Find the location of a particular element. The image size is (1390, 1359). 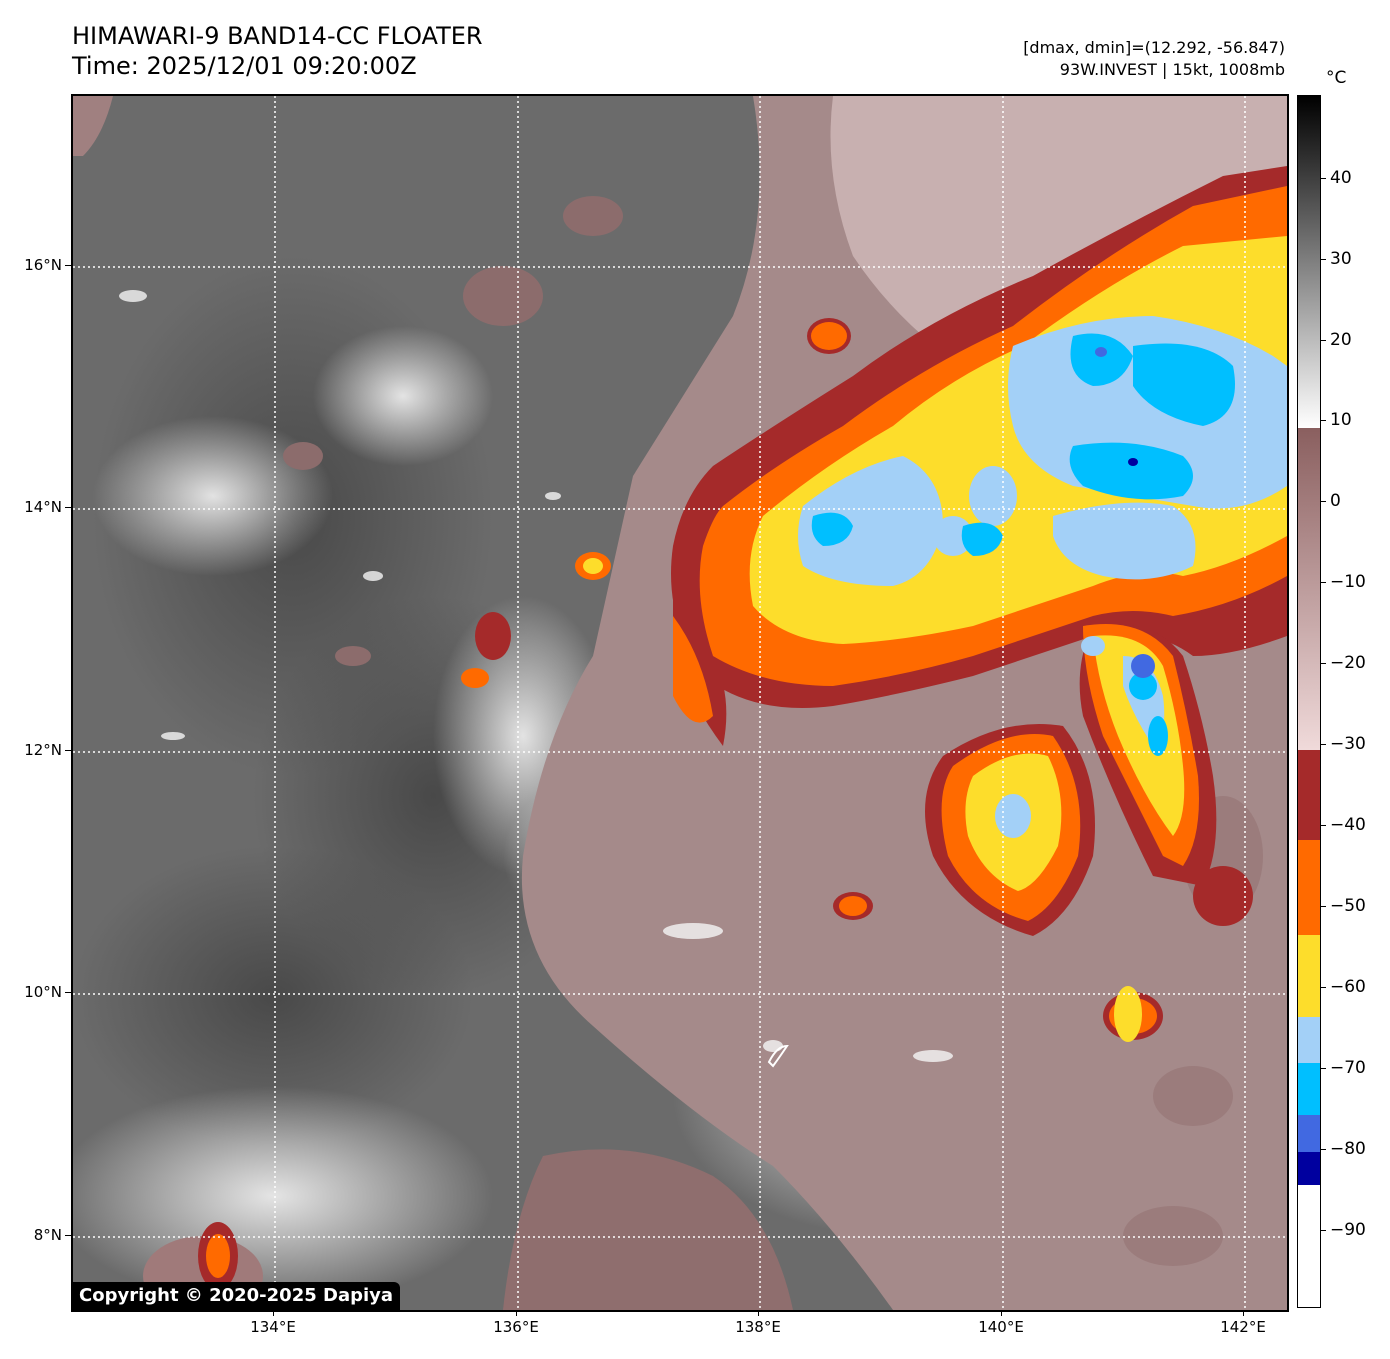

chart-time: Time: 2025/12/01 09:20:00Z is located at coordinates (244, 66).